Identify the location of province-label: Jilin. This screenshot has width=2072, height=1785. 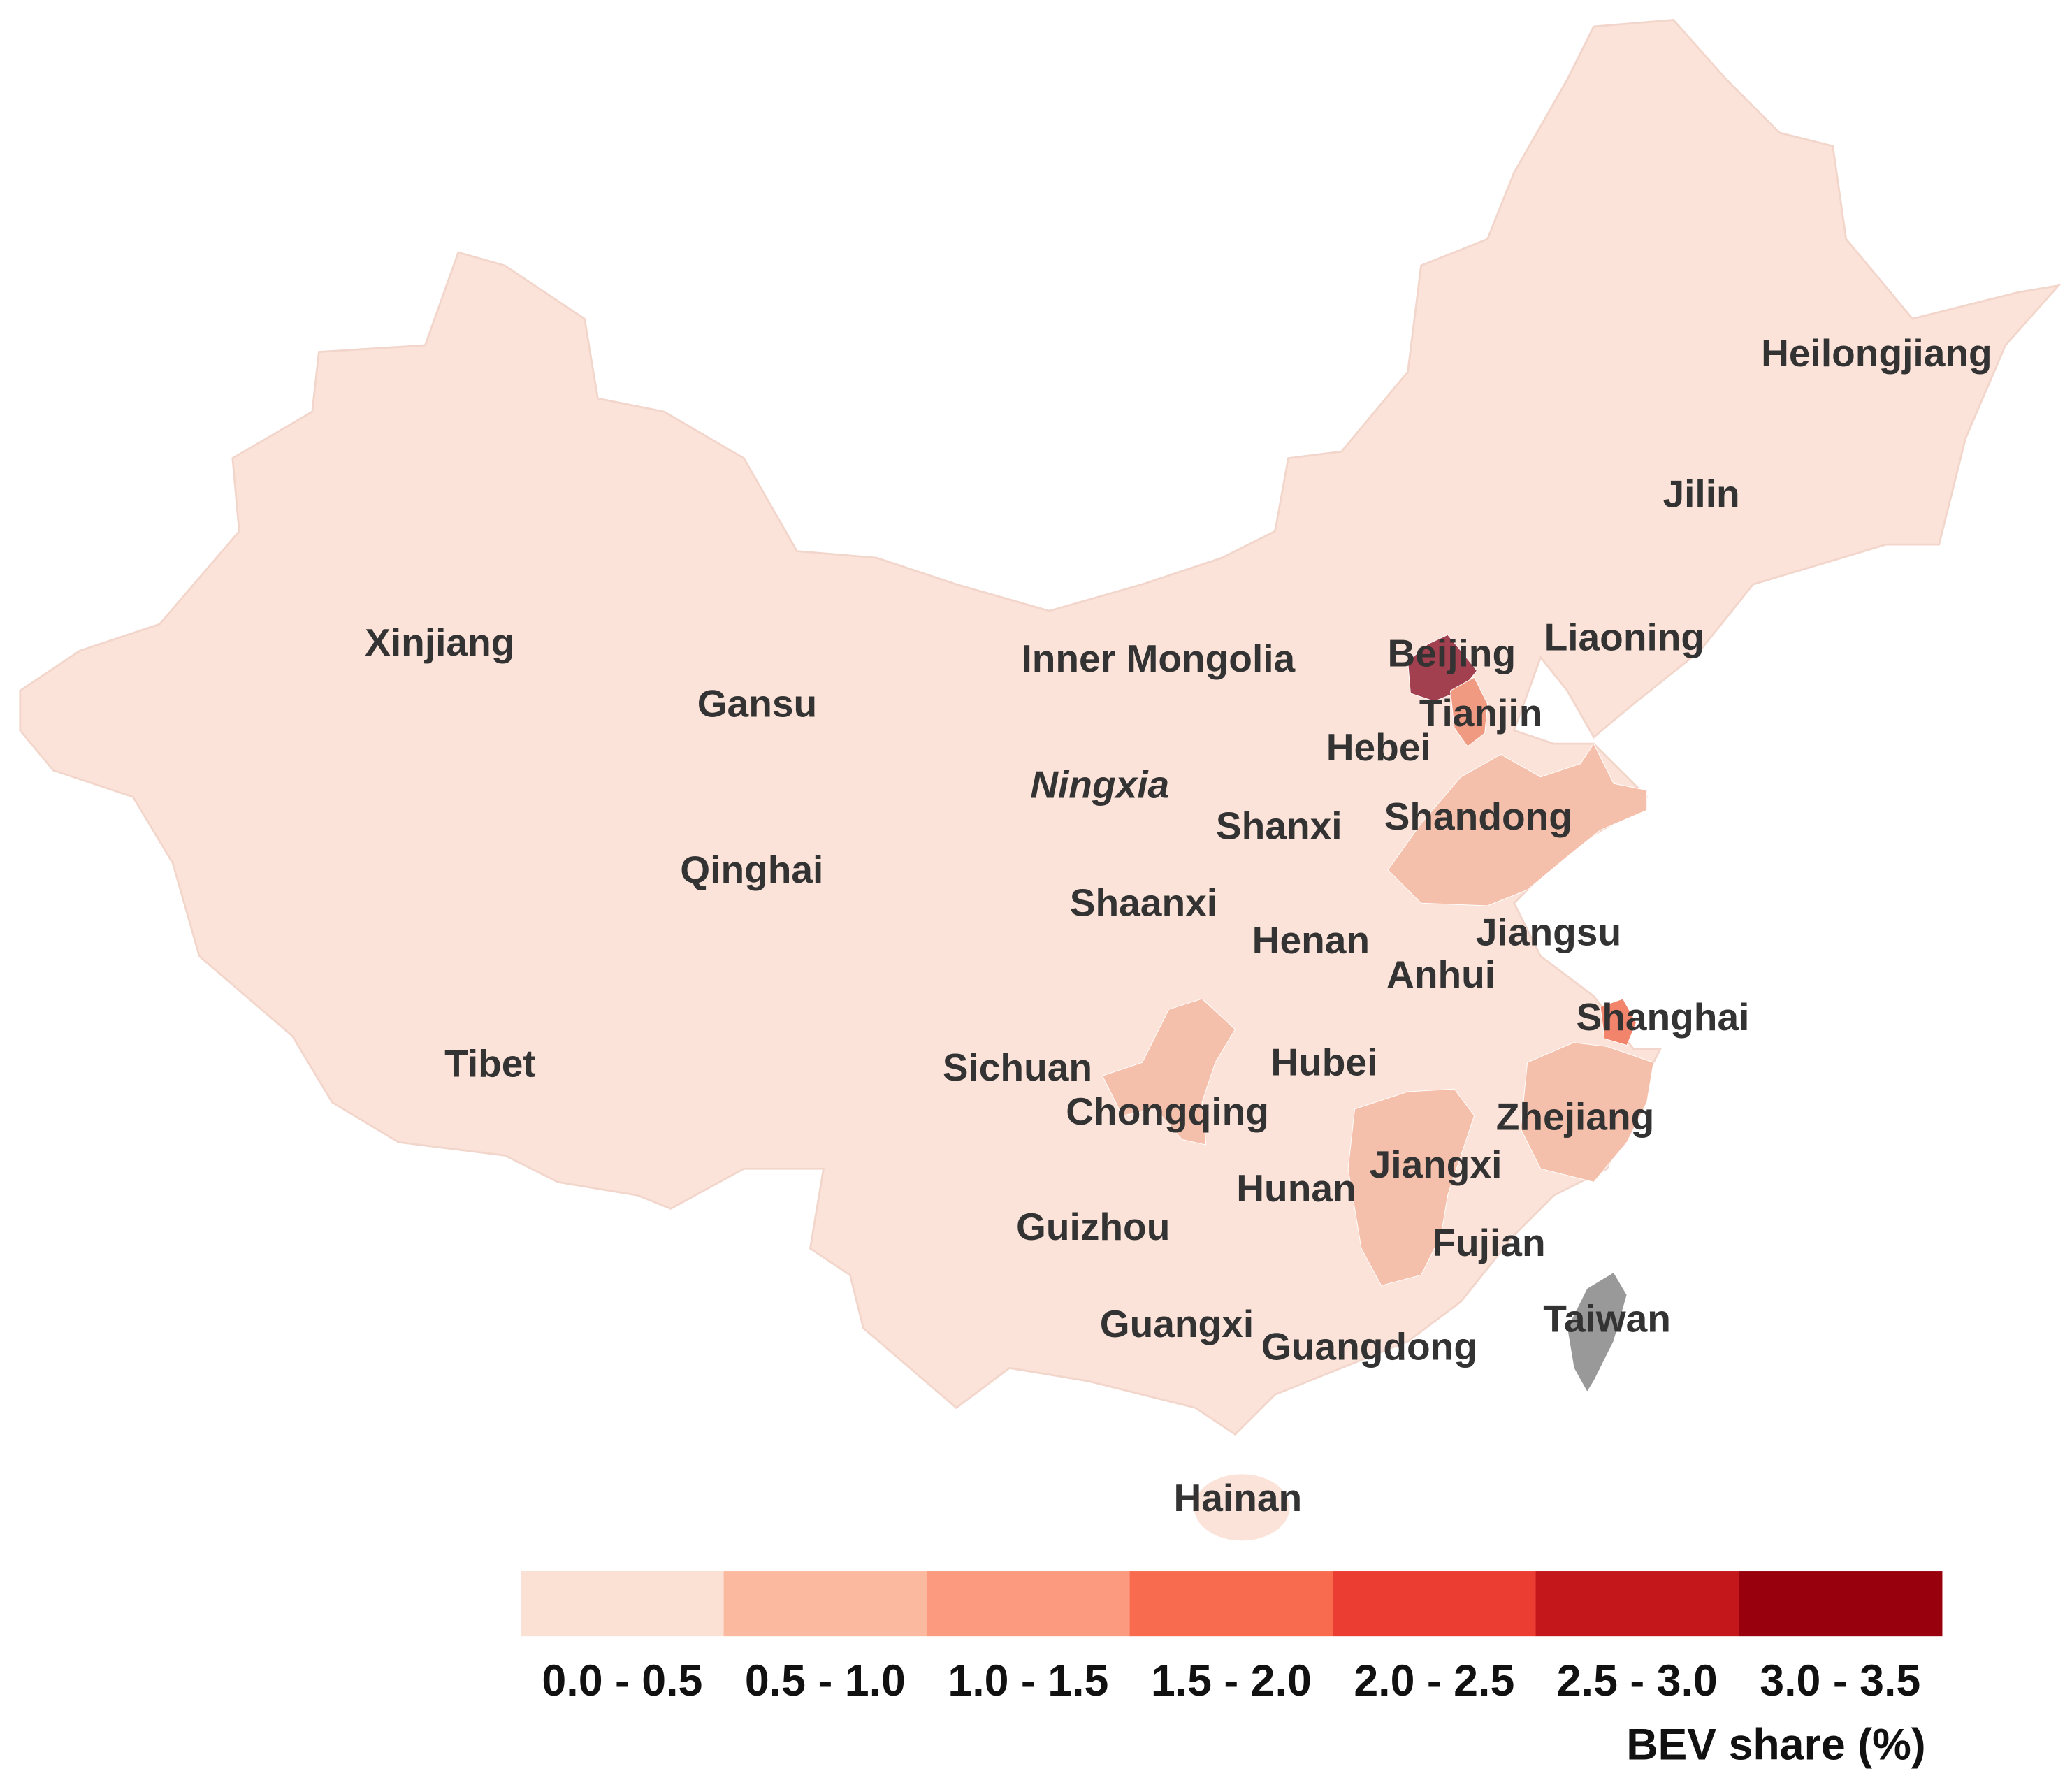
(1700, 493).